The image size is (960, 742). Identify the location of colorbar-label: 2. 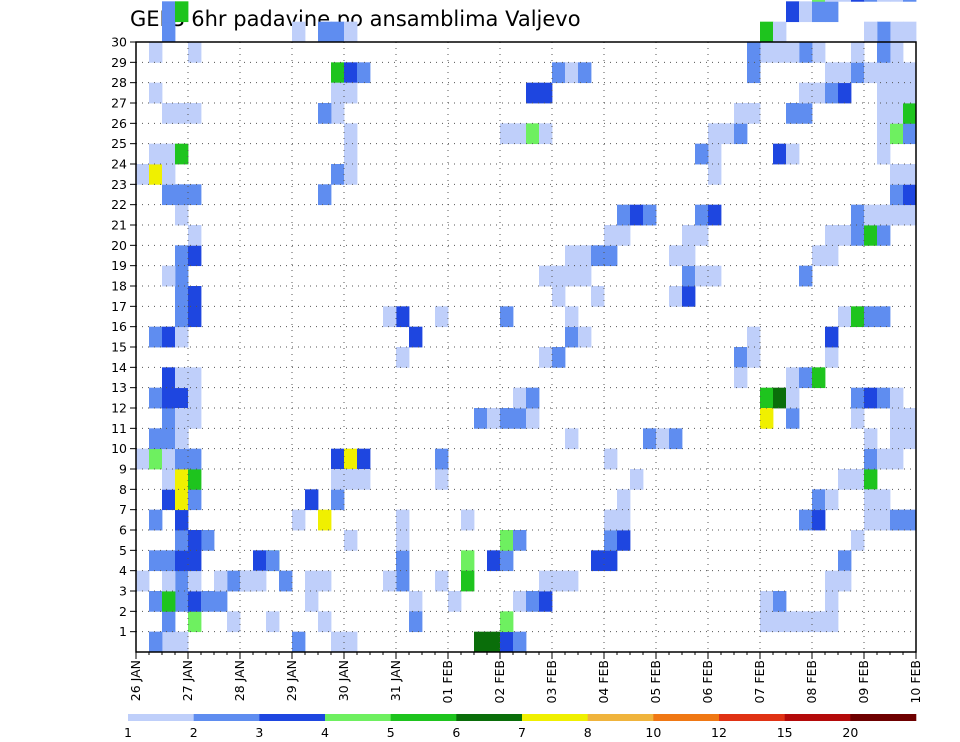
(194, 732).